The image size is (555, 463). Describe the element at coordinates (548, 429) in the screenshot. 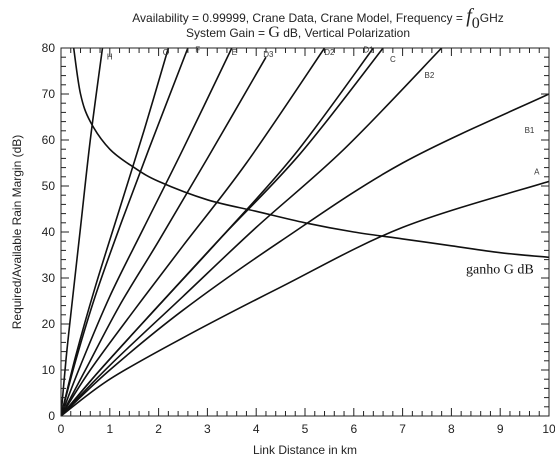

I see `x-tick-label: 10` at that location.